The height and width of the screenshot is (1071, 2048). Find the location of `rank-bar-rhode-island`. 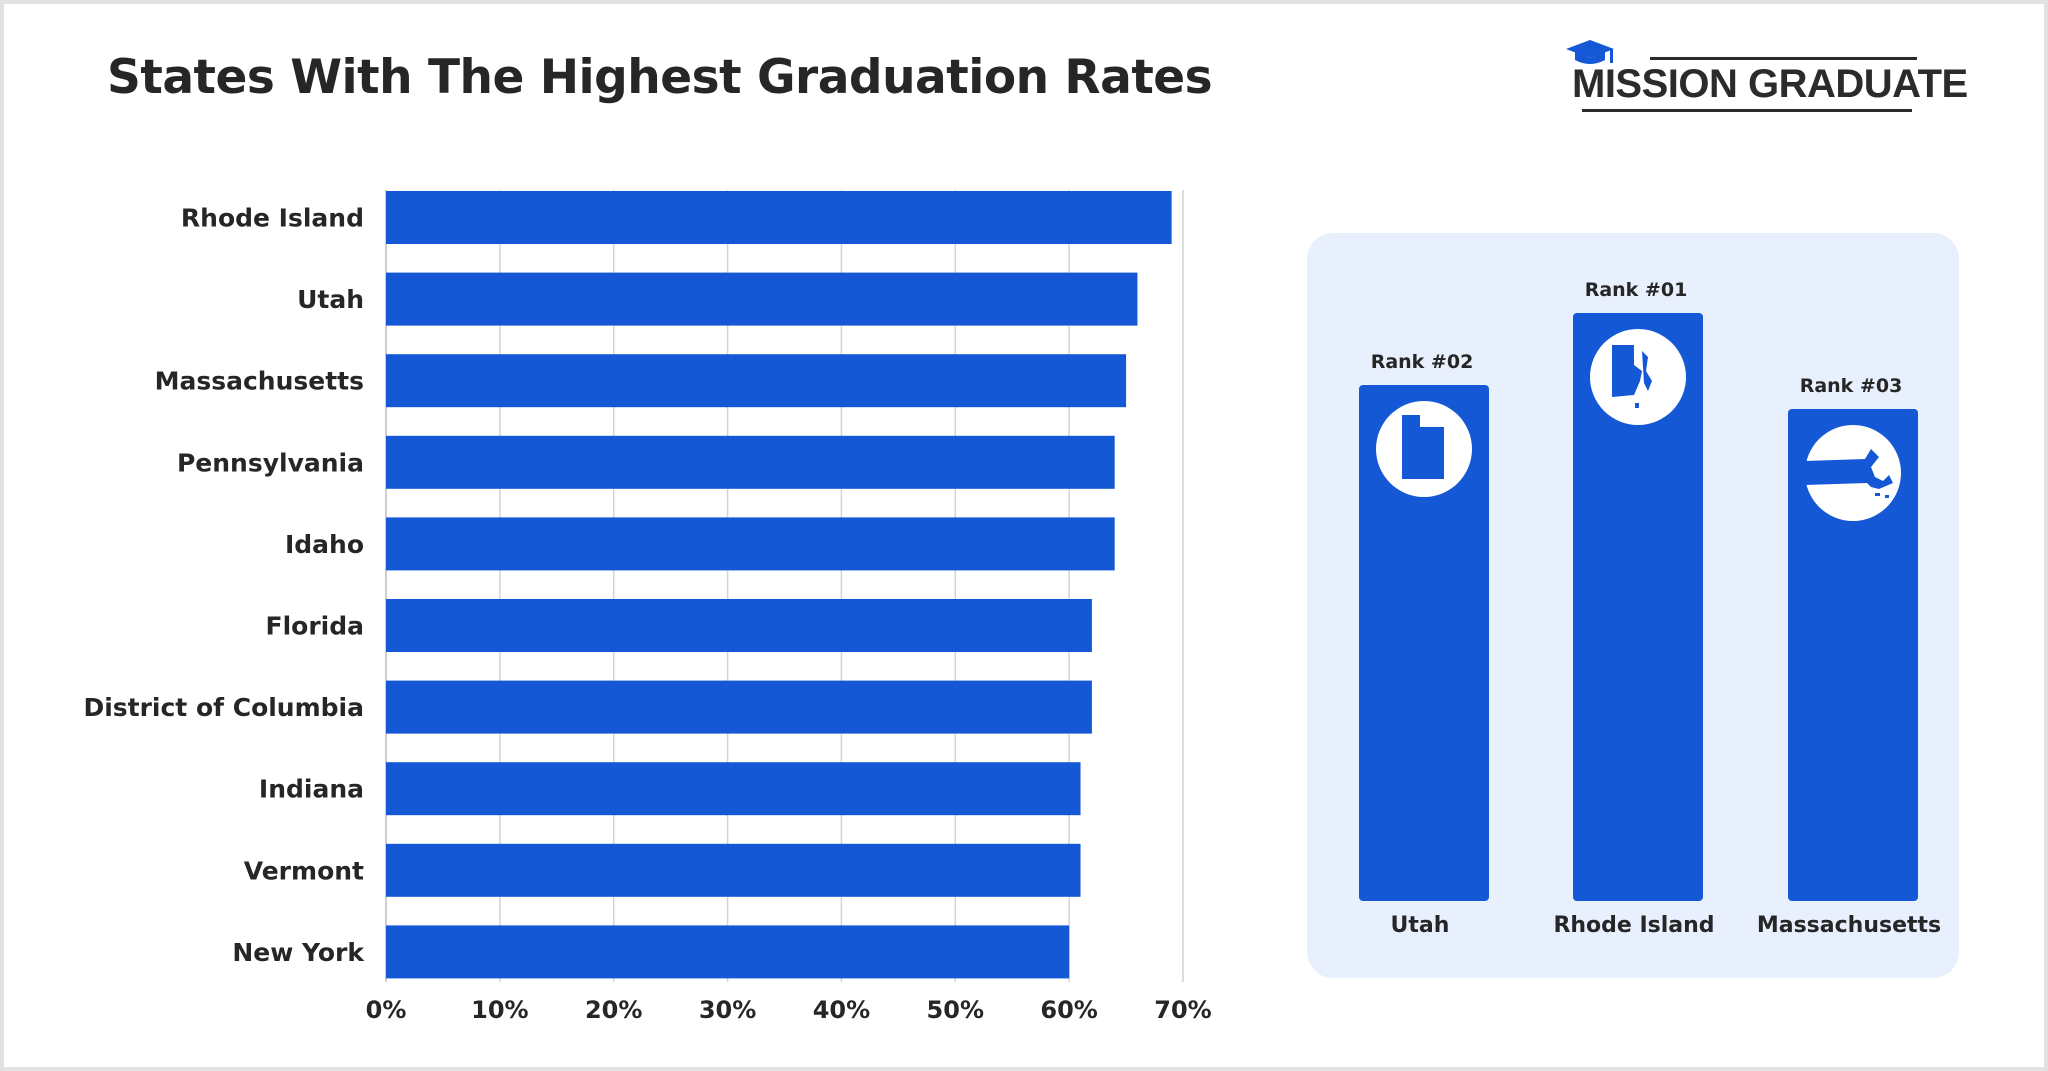

rank-bar-rhode-island is located at coordinates (1638, 607).